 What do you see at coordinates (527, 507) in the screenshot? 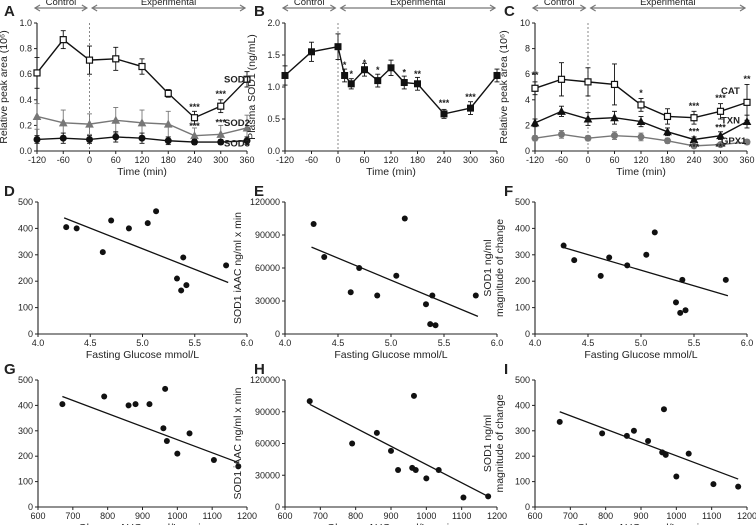
I see `y-tick-label: 0` at bounding box center [527, 507].